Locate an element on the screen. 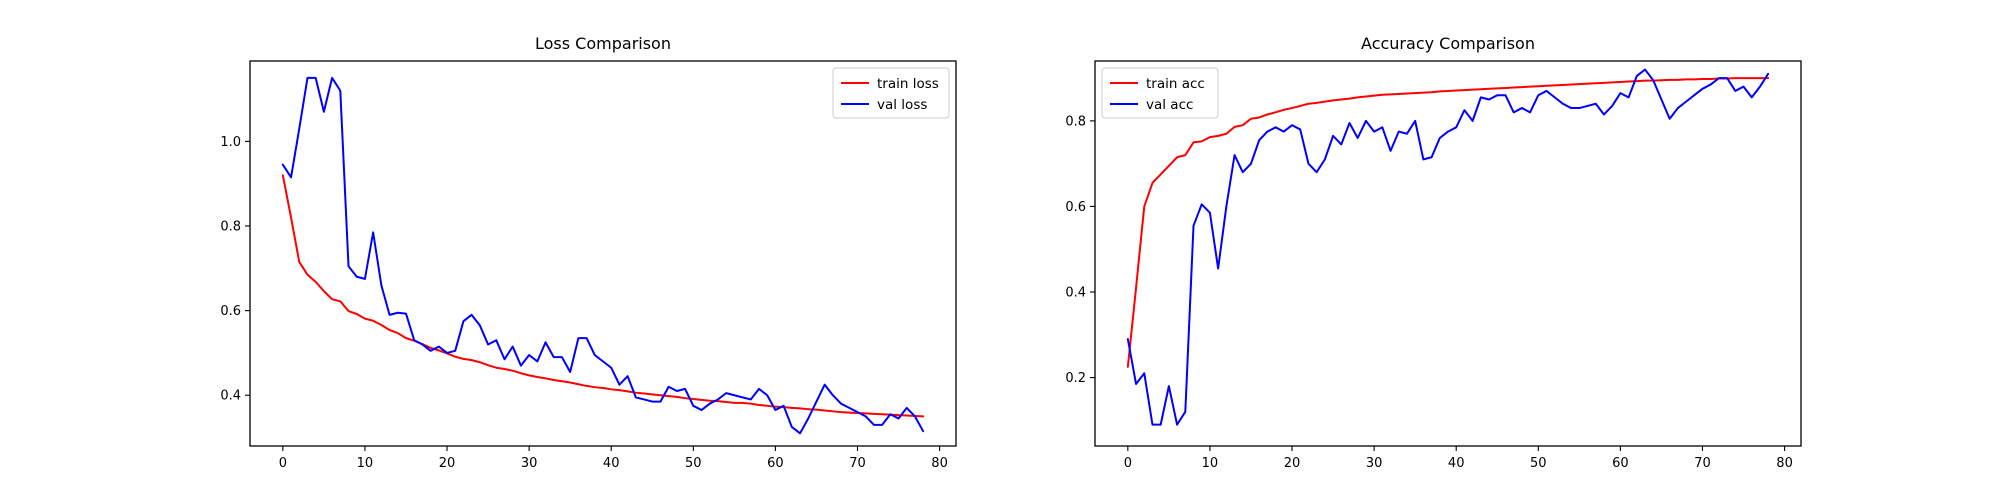 The height and width of the screenshot is (504, 2000). chart-title: Accuracy Comparison is located at coordinates (1448, 43).